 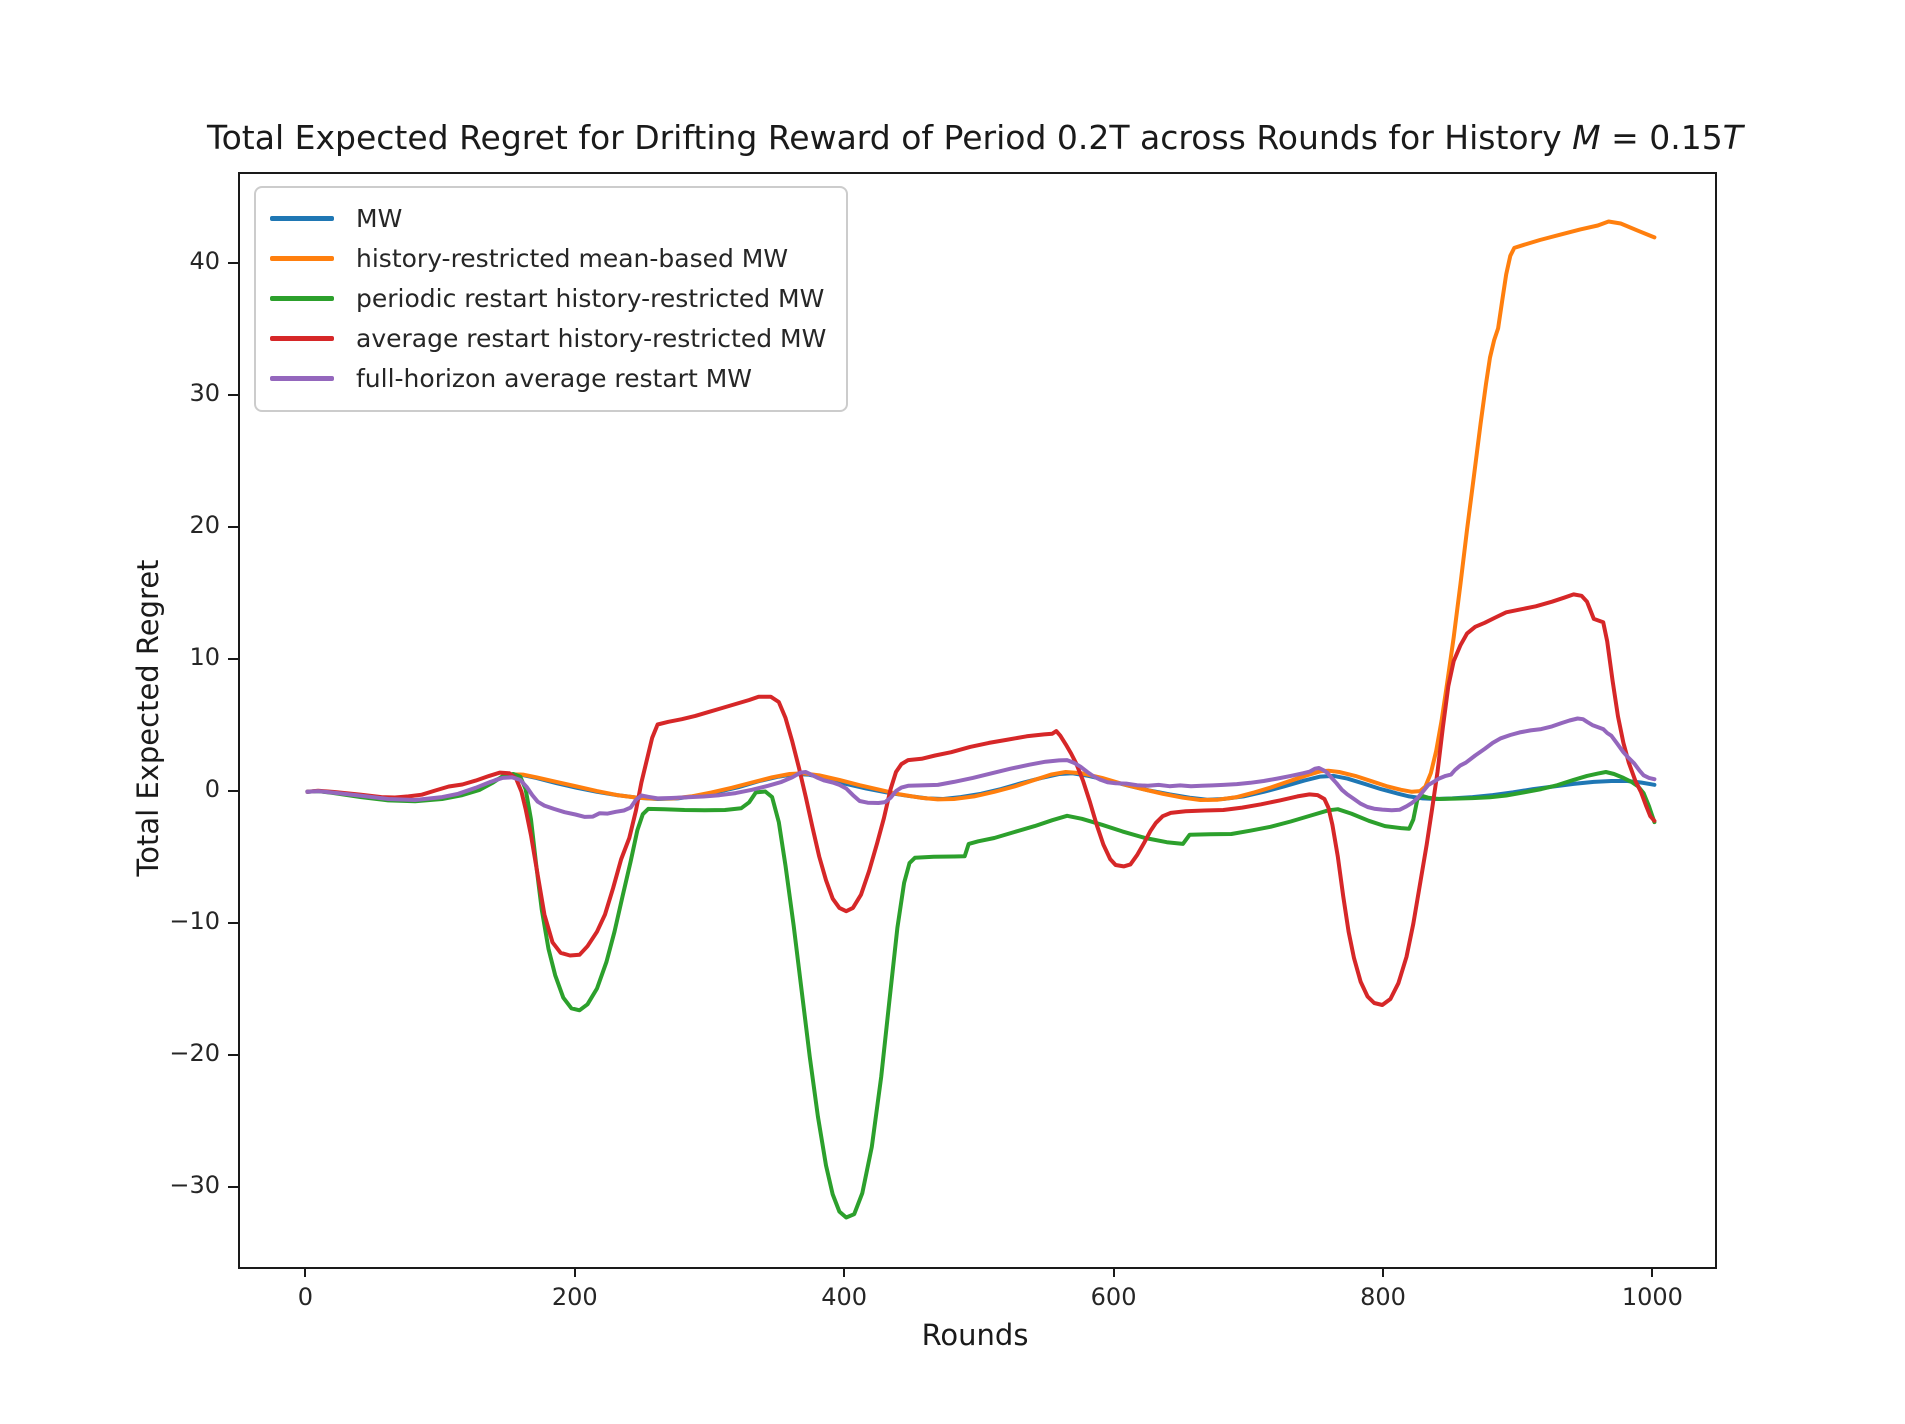 What do you see at coordinates (233, 923) in the screenshot?
I see `y-tick-mark--10` at bounding box center [233, 923].